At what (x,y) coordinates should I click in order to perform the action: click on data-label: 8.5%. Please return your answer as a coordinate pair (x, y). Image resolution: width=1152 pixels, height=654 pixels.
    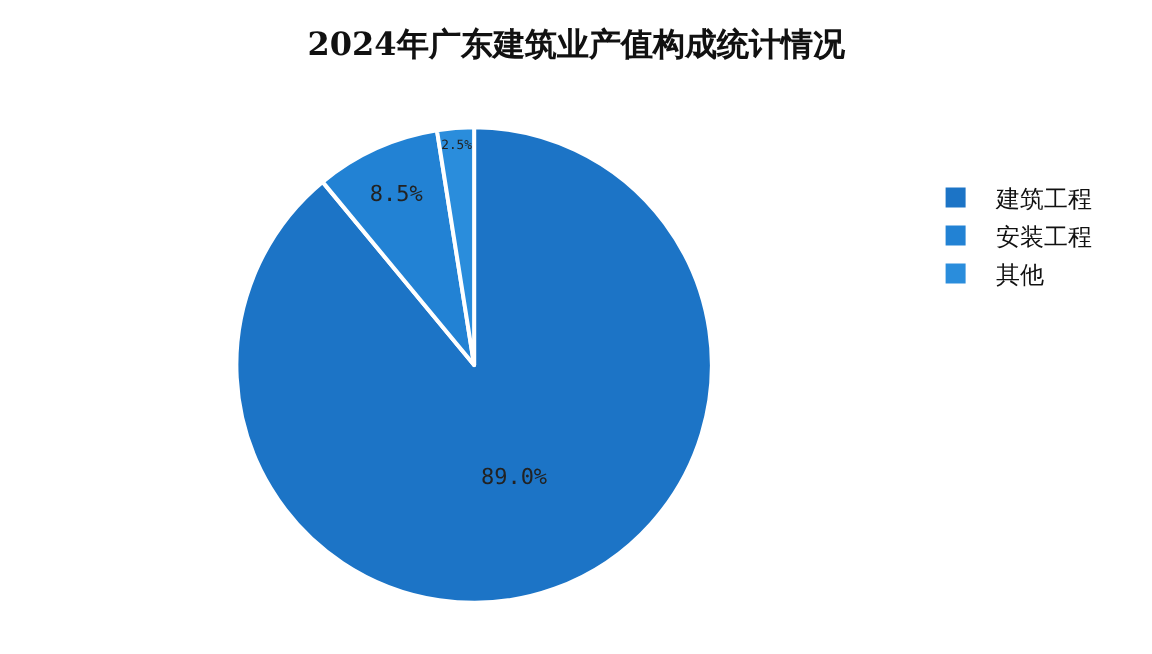
    Looking at the image, I should click on (396, 193).